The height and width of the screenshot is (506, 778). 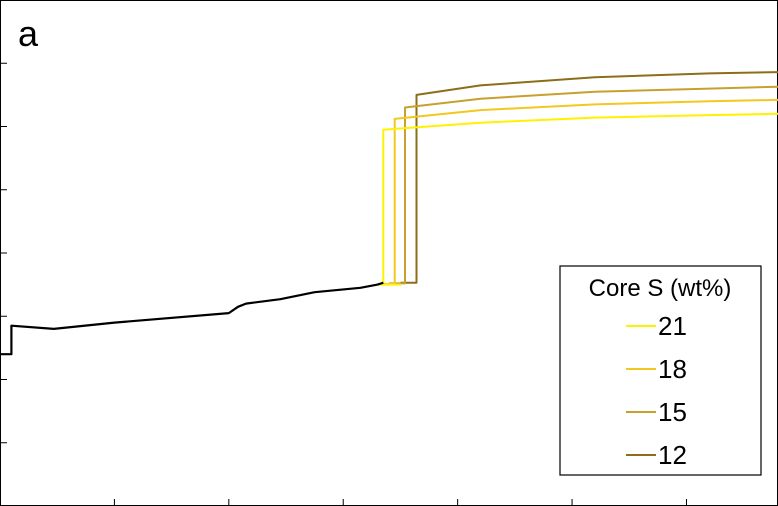 I want to click on legend: Core S (wt%) 21 18 15 12, so click(x=660, y=370).